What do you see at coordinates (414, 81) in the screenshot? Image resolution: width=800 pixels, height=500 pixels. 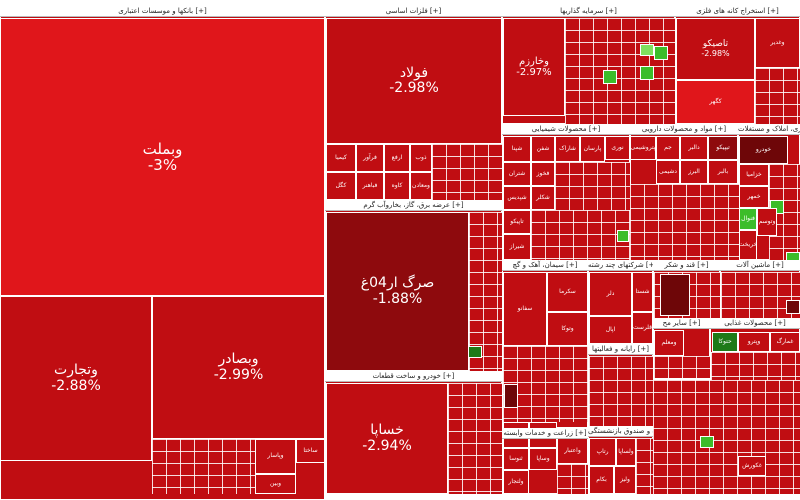 I see `stock-tile: فولاد -2.98%` at bounding box center [414, 81].